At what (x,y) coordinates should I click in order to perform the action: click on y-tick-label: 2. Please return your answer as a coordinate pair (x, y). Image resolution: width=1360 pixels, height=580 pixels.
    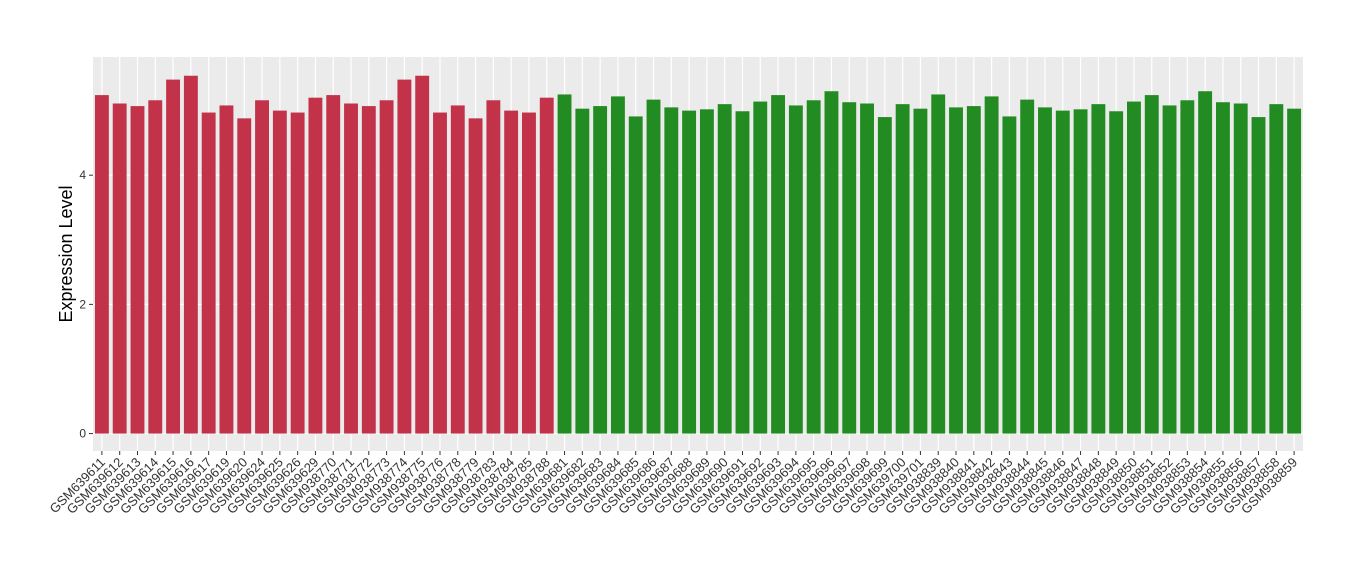
    Looking at the image, I should click on (82, 304).